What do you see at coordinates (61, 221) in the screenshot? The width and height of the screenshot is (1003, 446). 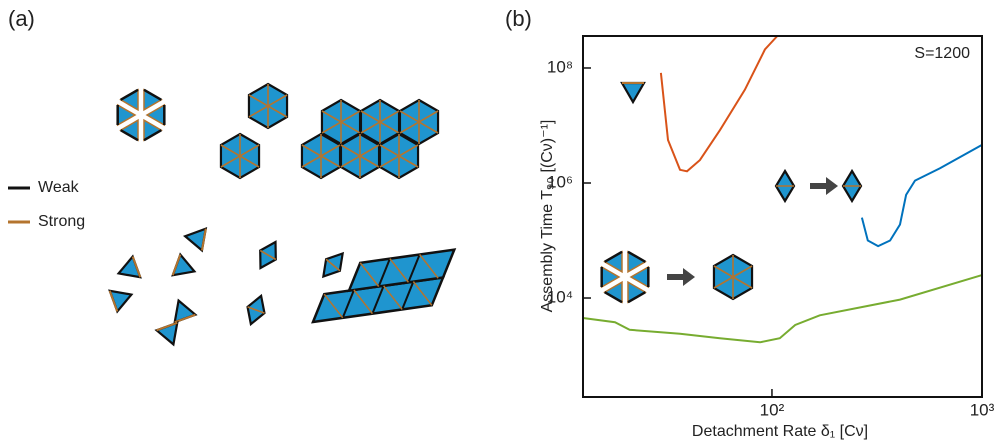 I see `legend-label: Strong` at bounding box center [61, 221].